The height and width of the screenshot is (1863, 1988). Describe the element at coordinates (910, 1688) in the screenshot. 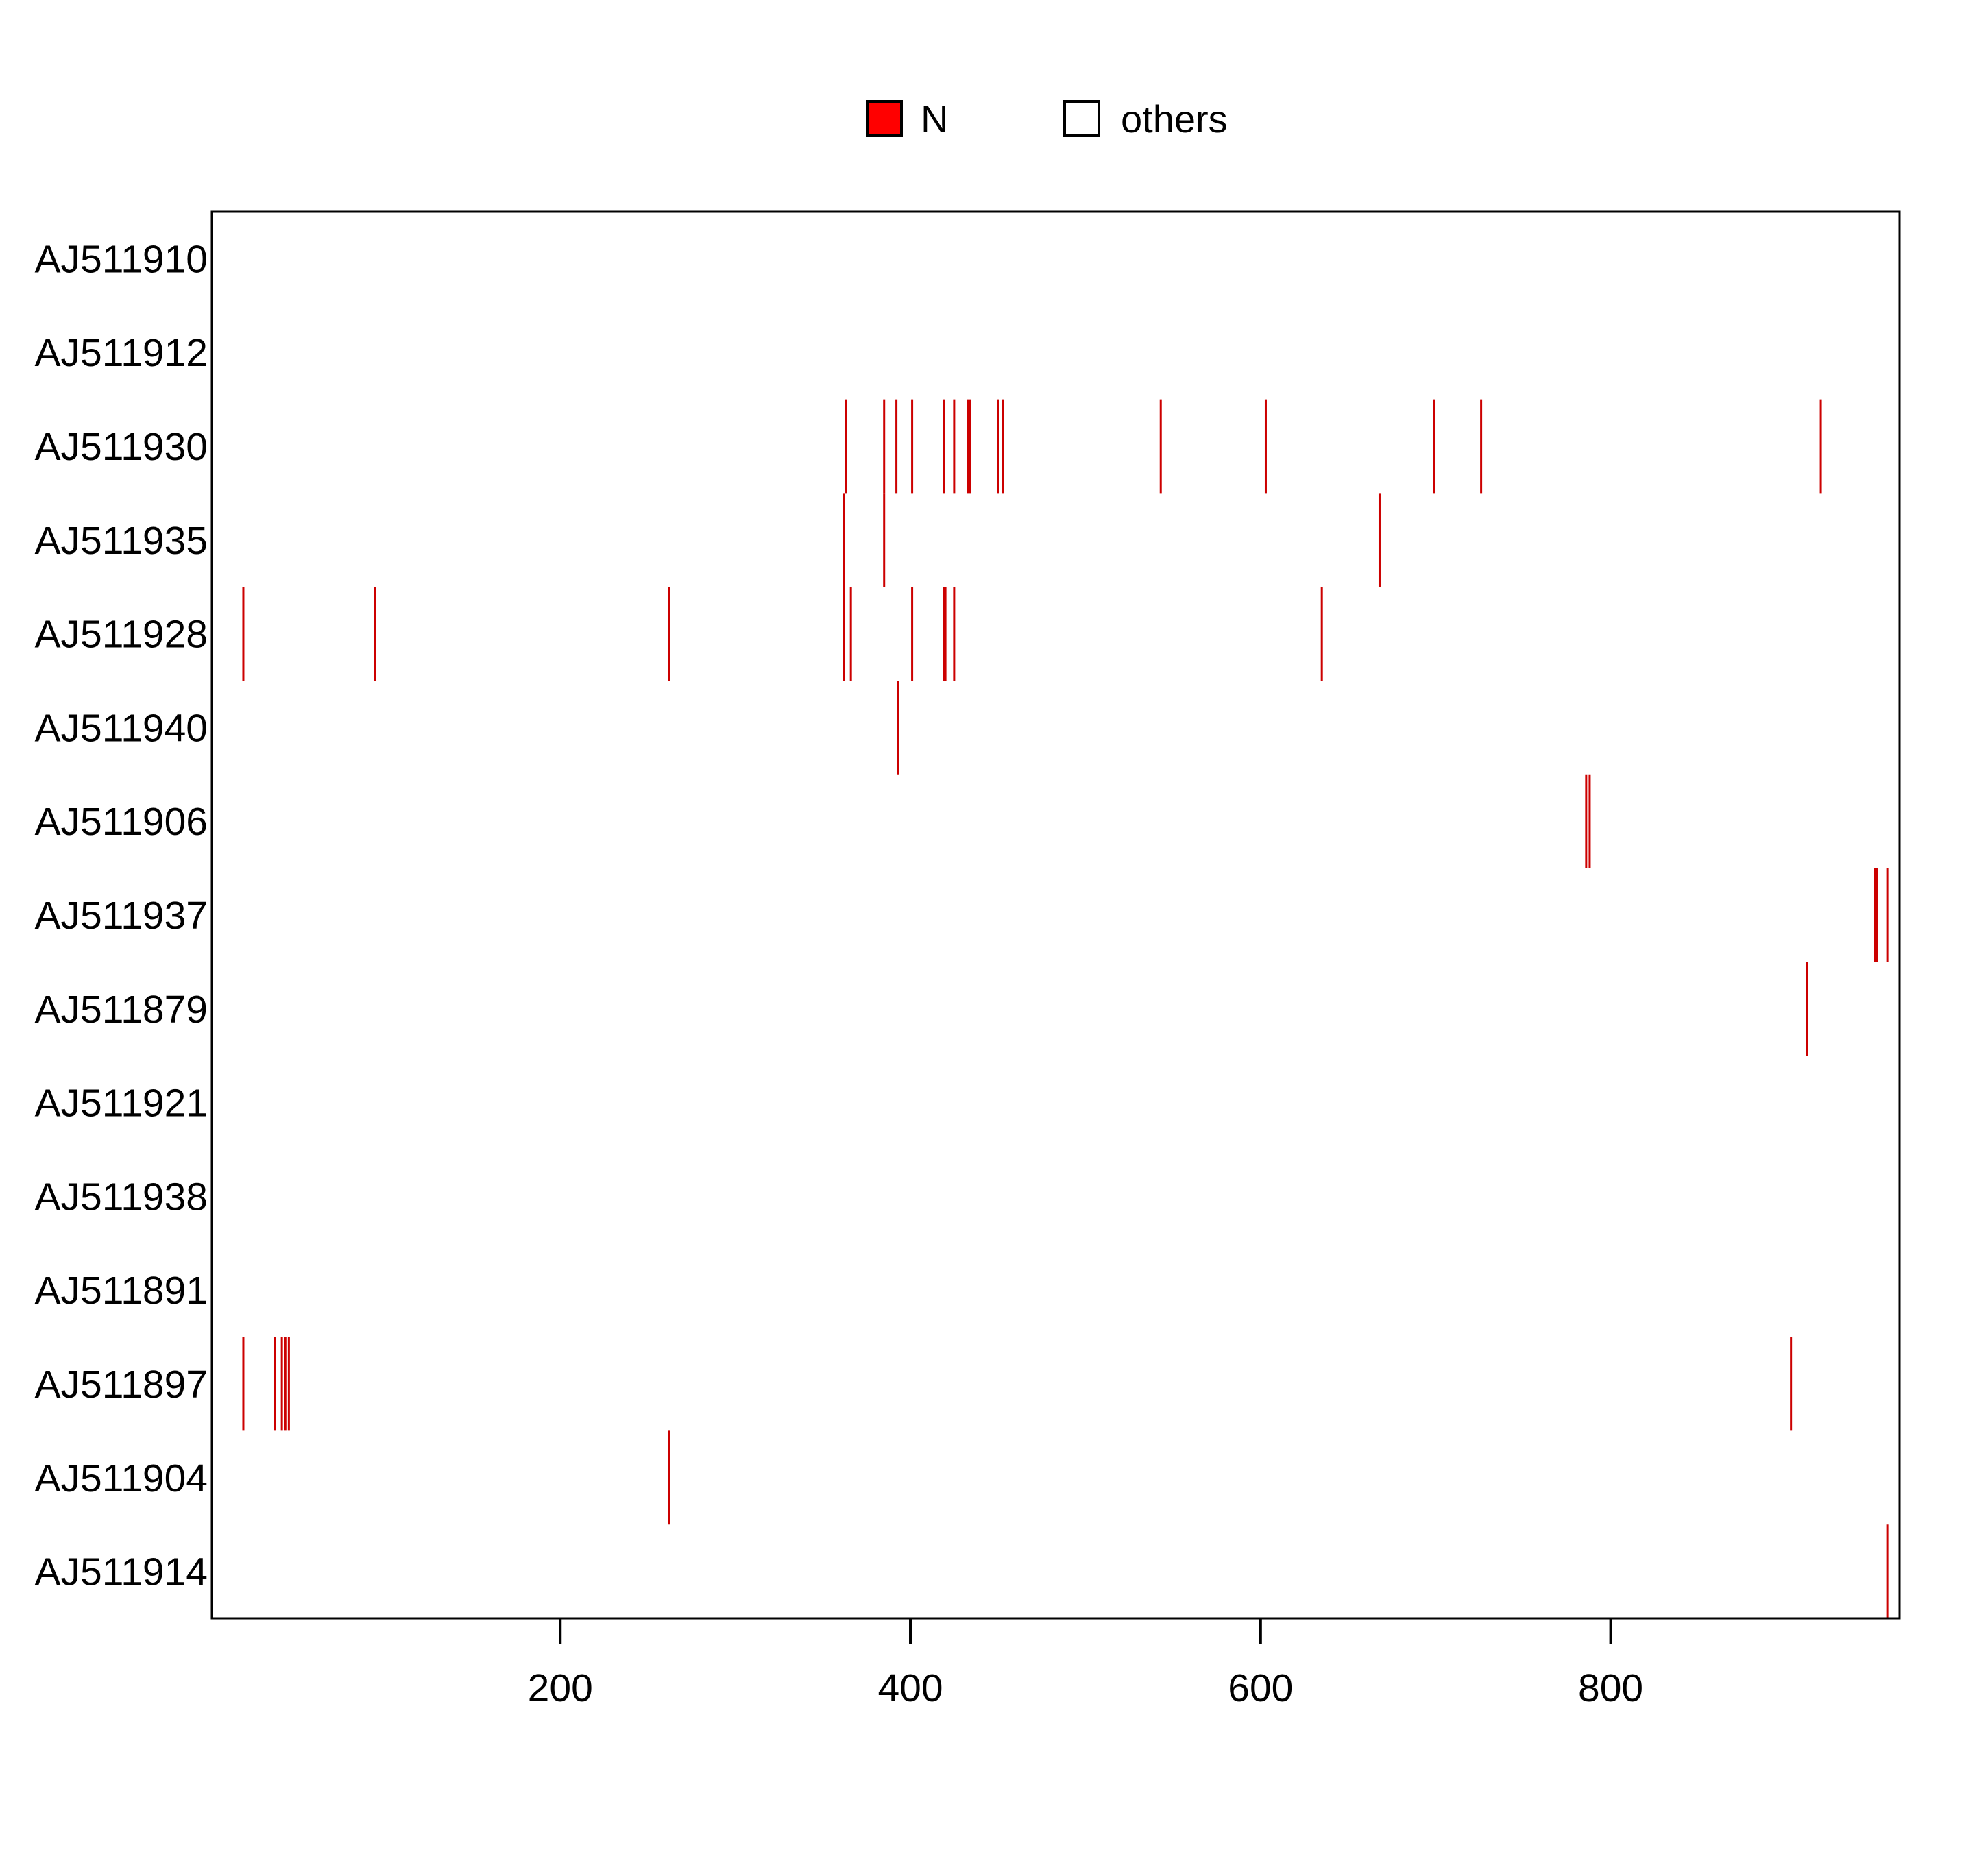

I see `x-tick-label: 400` at that location.